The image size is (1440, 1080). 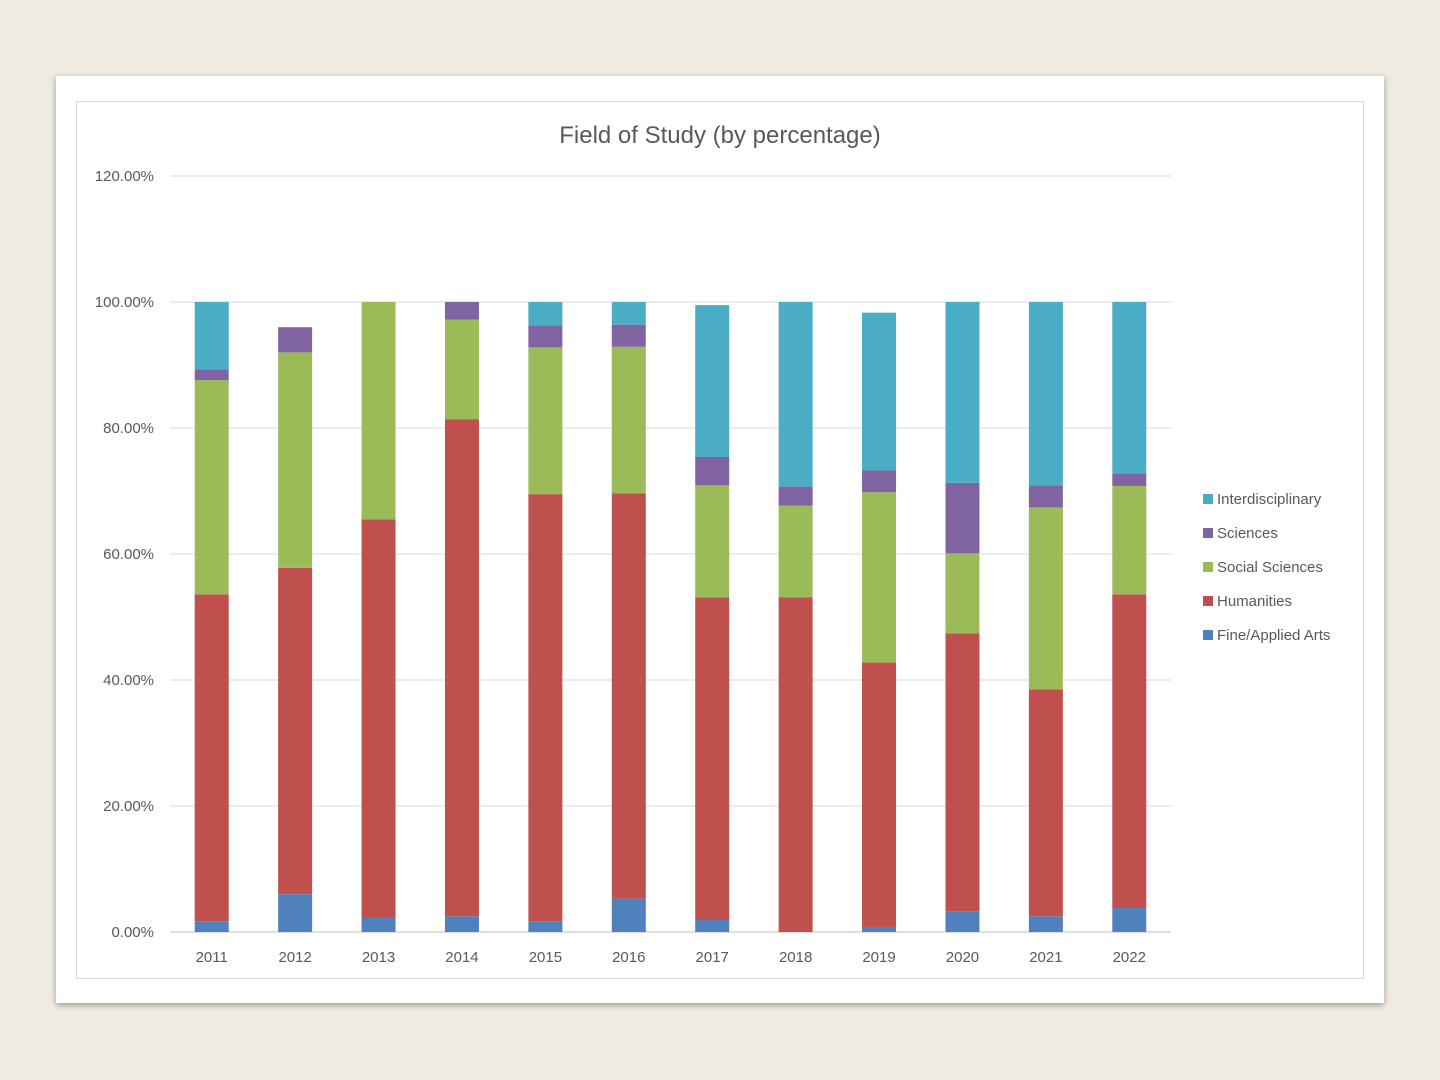 I want to click on chart-title: Field of Study (by percentage), so click(x=720, y=135).